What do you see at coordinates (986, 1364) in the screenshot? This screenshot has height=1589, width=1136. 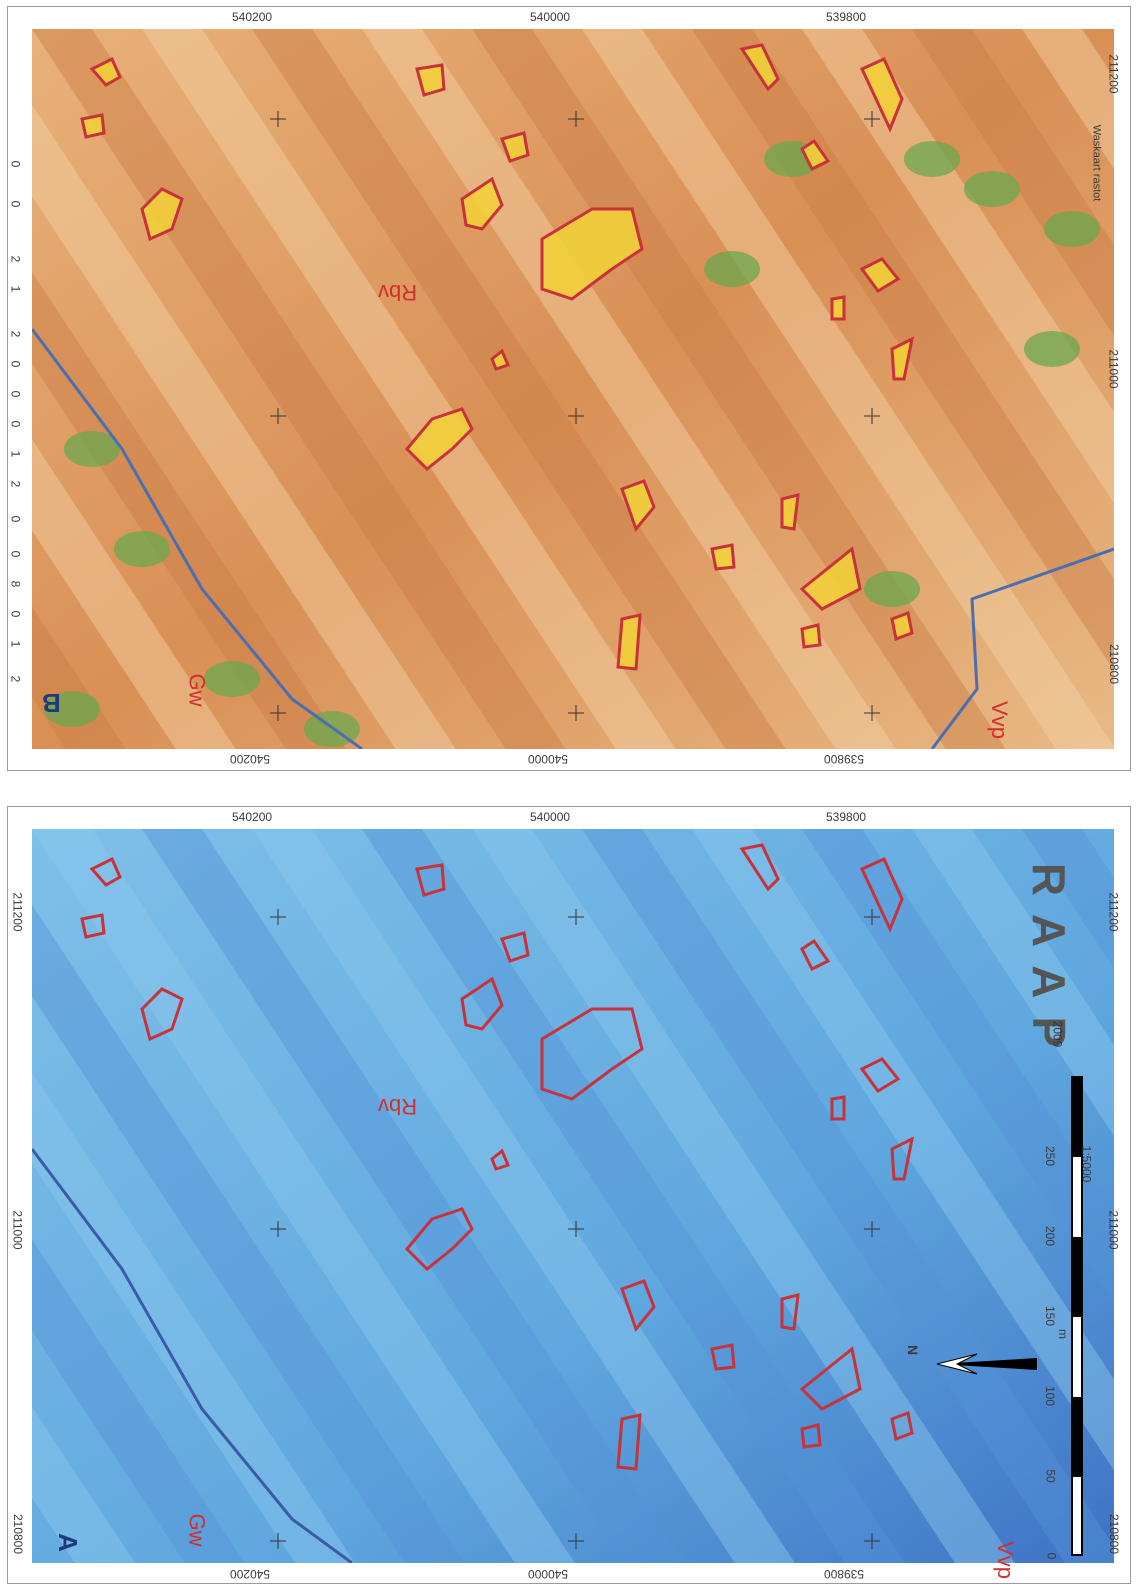 I see `north-arrow` at bounding box center [986, 1364].